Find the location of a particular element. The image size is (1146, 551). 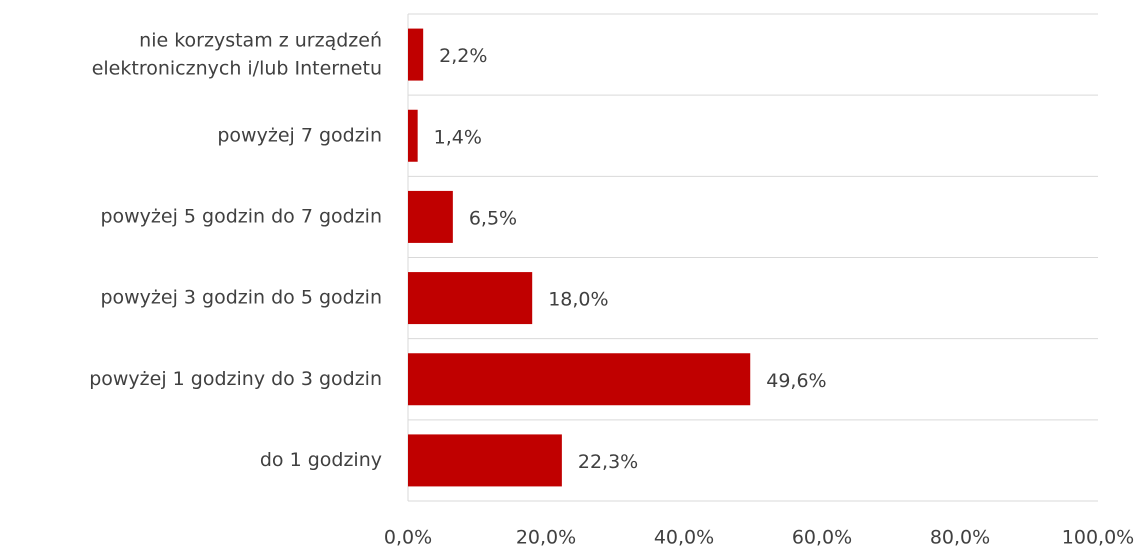

x-tick-label: 0,0% is located at coordinates (408, 538).